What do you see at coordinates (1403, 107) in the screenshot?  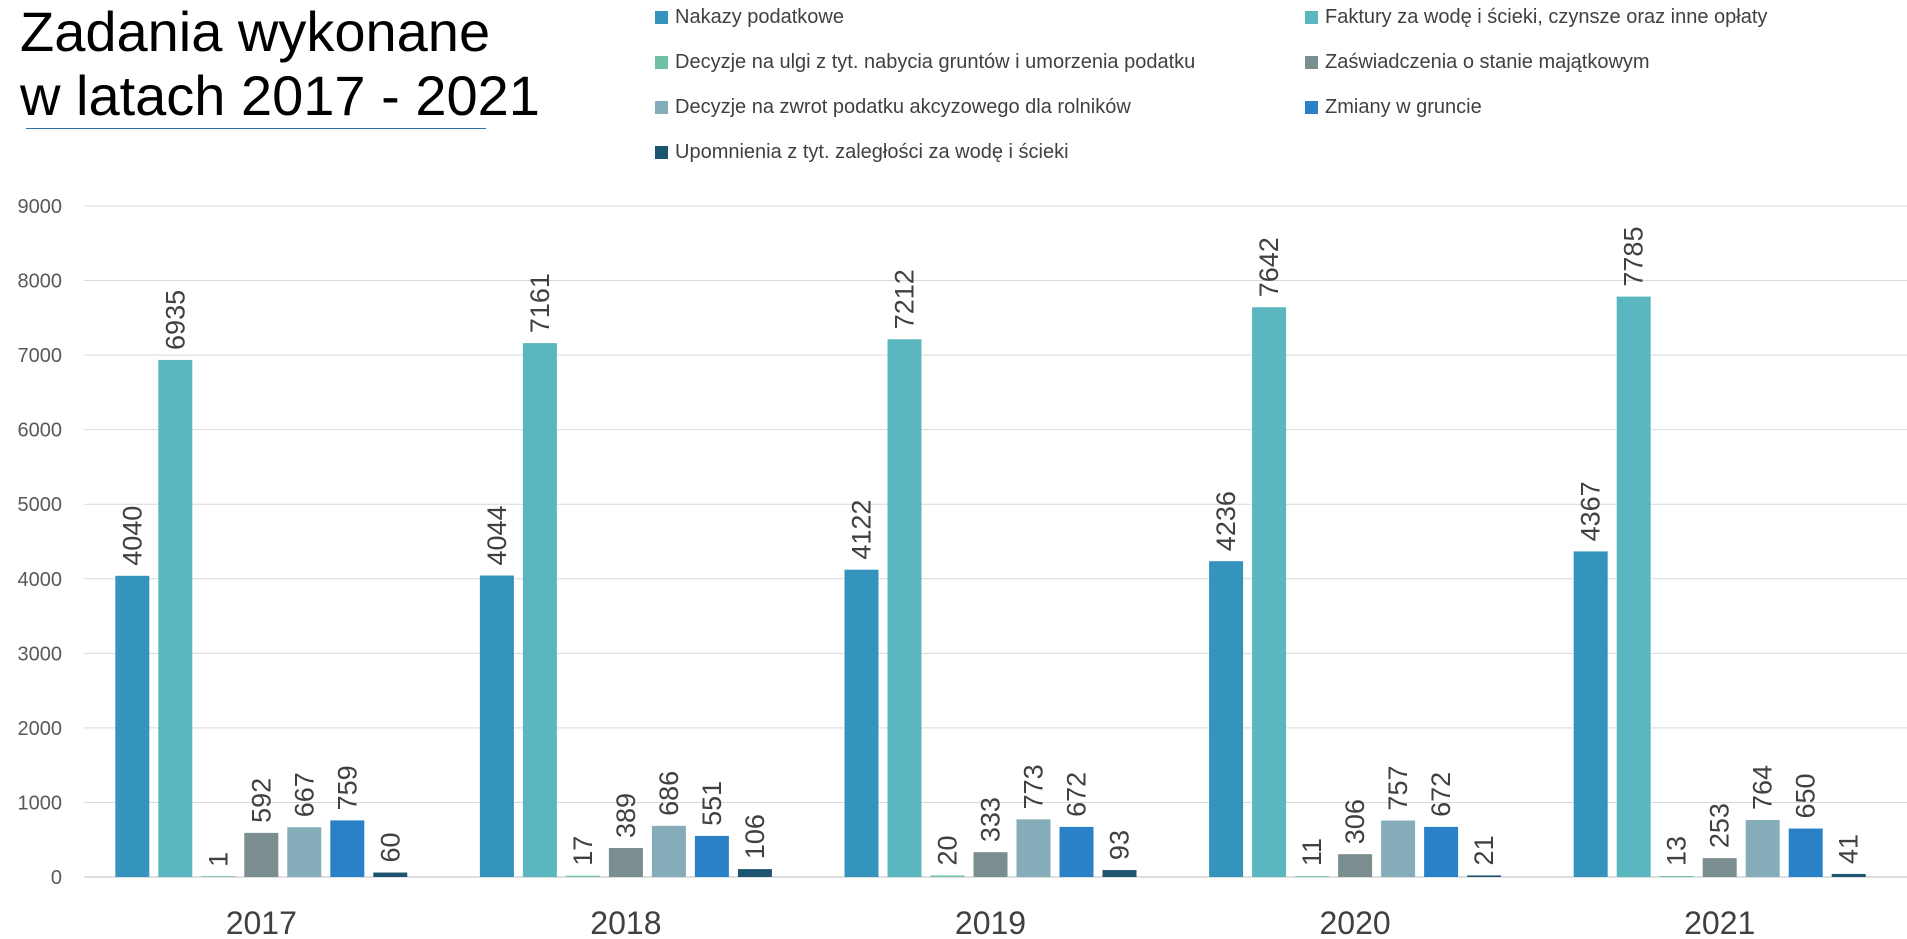 I see `legend-label: Zmiany w gruncie` at bounding box center [1403, 107].